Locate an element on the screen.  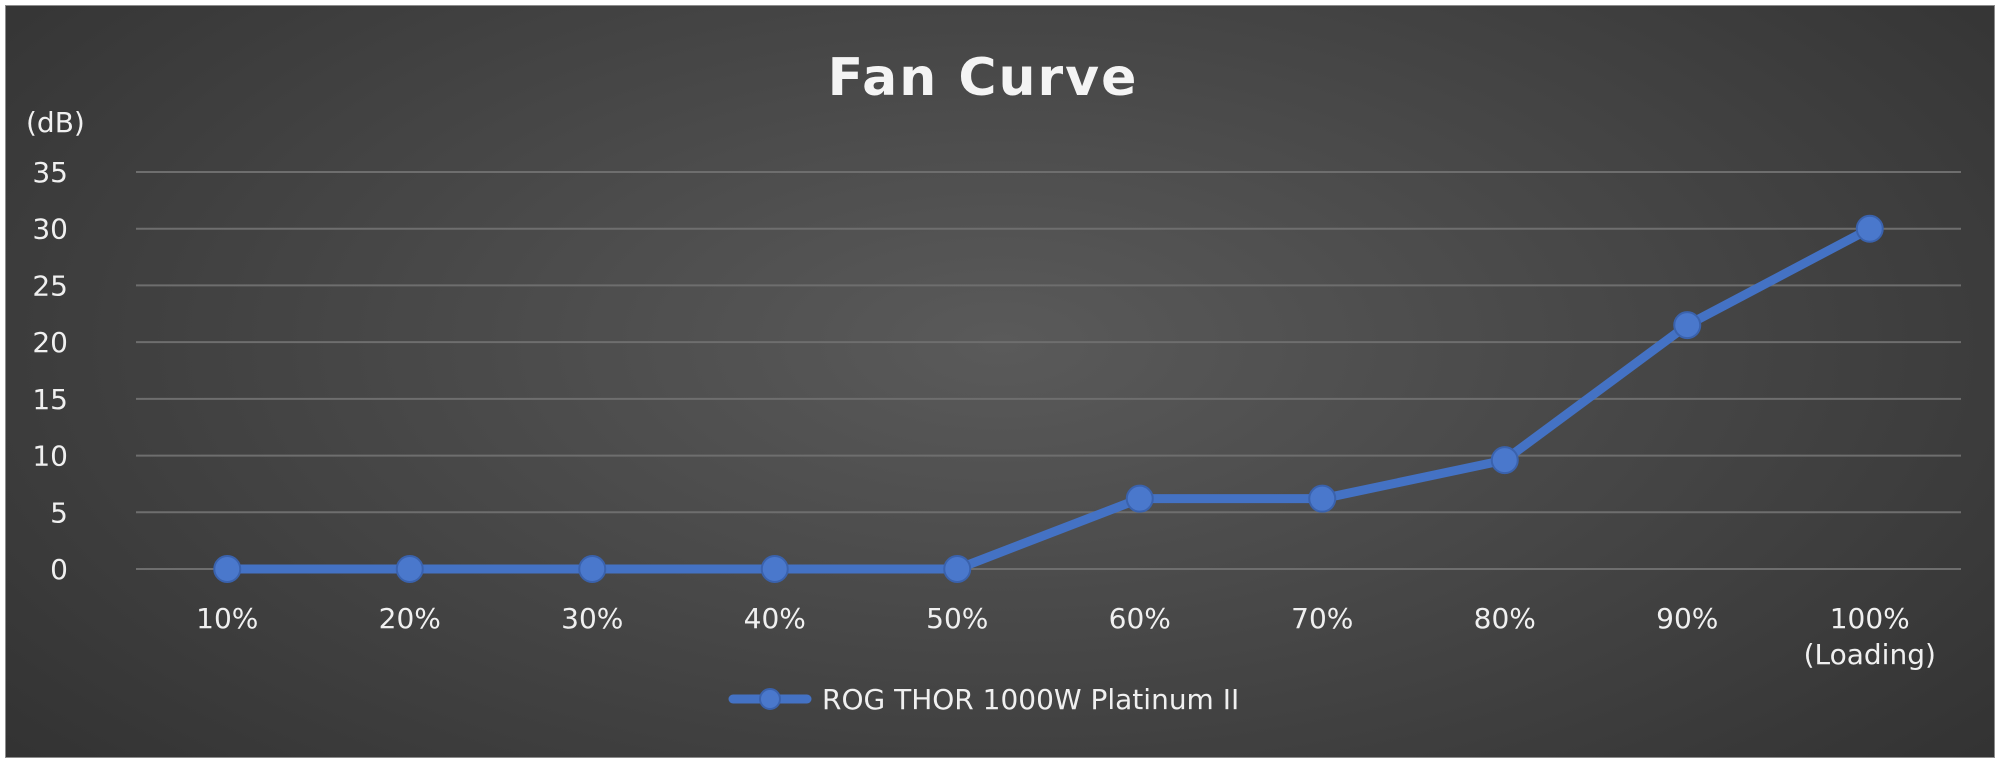
x-tick-label: 10% is located at coordinates (227, 618).